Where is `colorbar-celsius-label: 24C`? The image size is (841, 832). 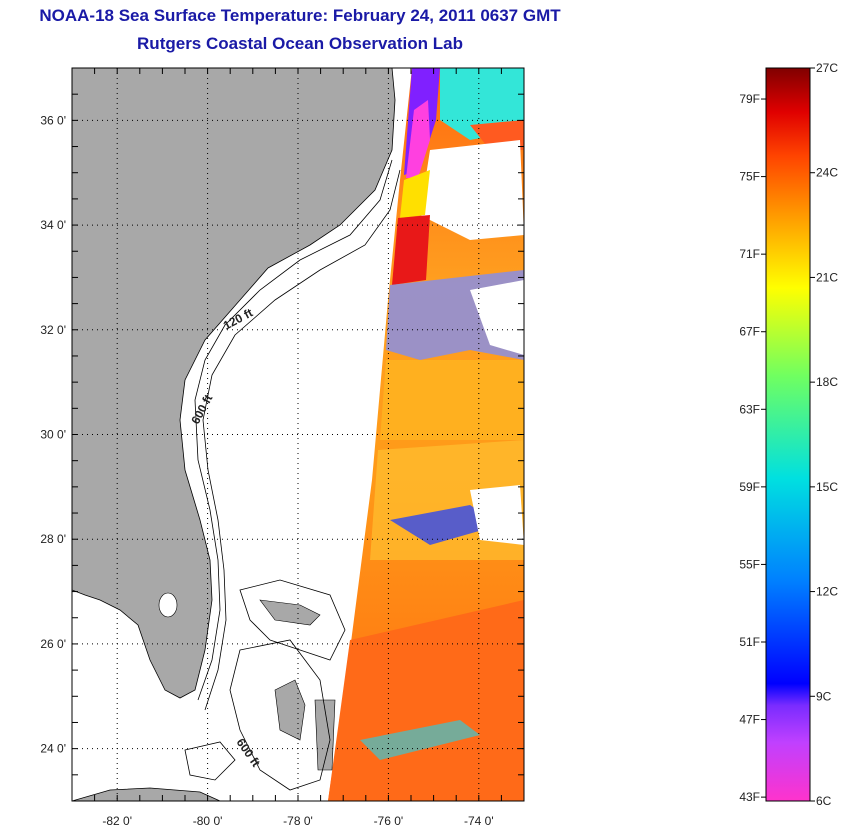
colorbar-celsius-label: 24C is located at coordinates (827, 173).